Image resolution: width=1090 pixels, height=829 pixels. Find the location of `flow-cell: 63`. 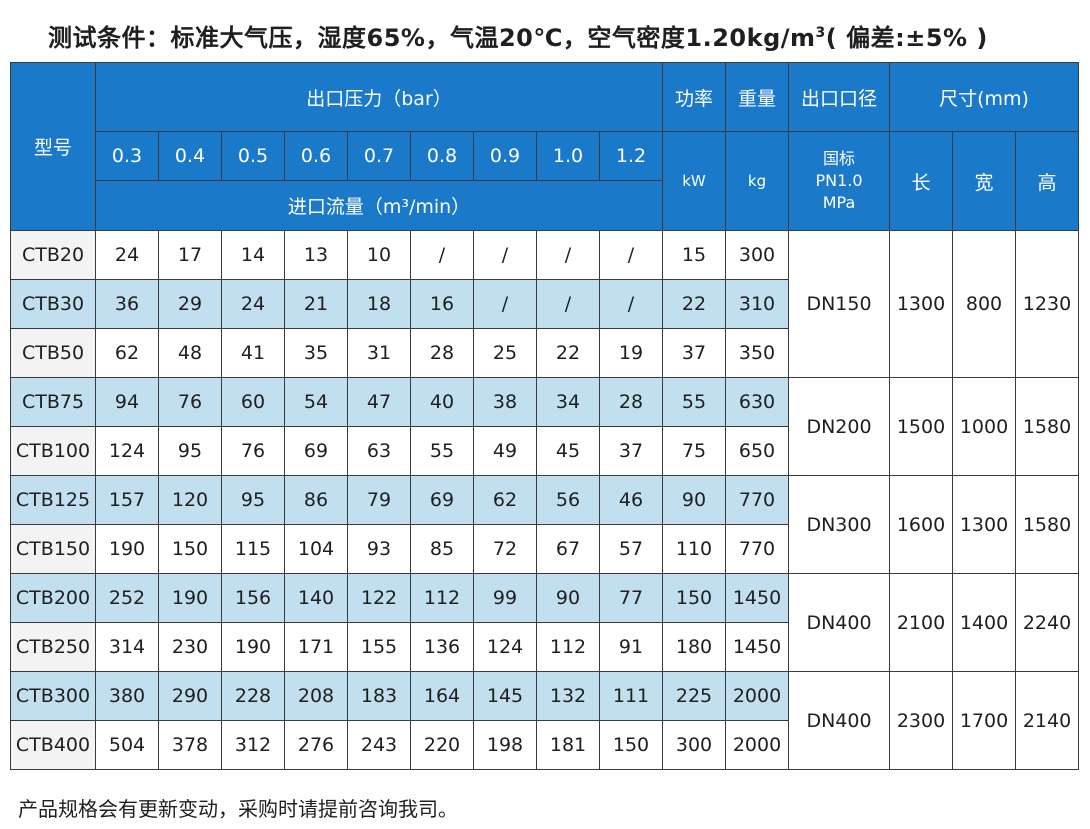

flow-cell: 63 is located at coordinates (379, 451).